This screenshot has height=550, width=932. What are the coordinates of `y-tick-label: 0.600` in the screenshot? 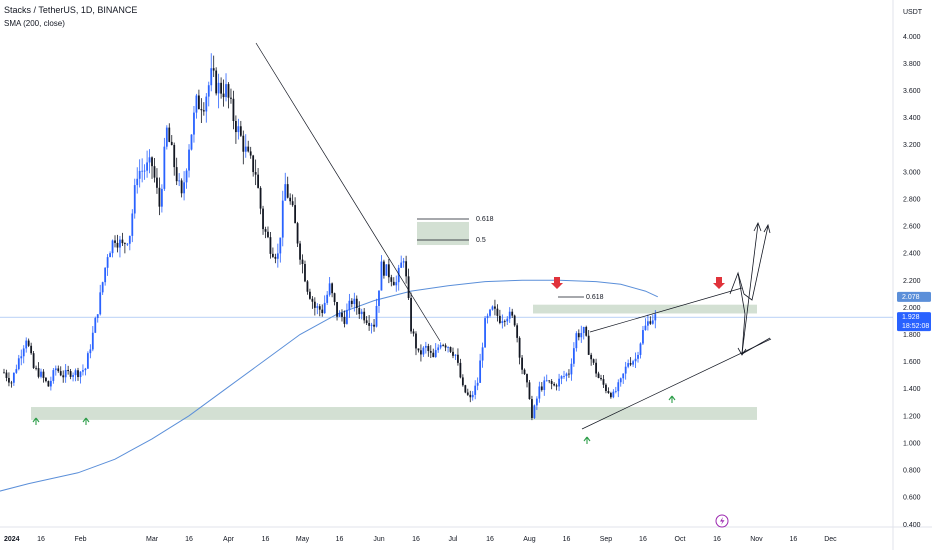 It's located at (912, 498).